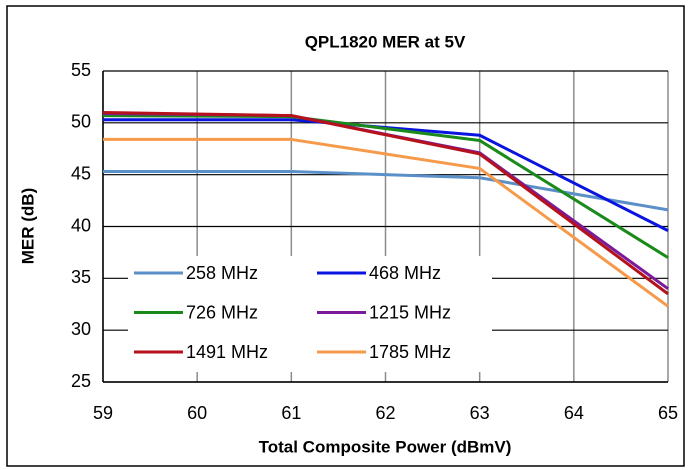  What do you see at coordinates (81, 381) in the screenshot?
I see `y-tick-label: 25` at bounding box center [81, 381].